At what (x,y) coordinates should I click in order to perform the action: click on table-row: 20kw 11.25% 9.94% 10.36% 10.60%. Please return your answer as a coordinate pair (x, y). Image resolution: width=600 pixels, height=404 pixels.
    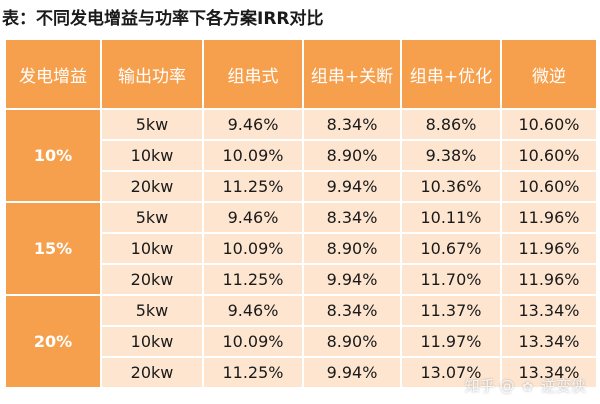
    Looking at the image, I should click on (301, 186).